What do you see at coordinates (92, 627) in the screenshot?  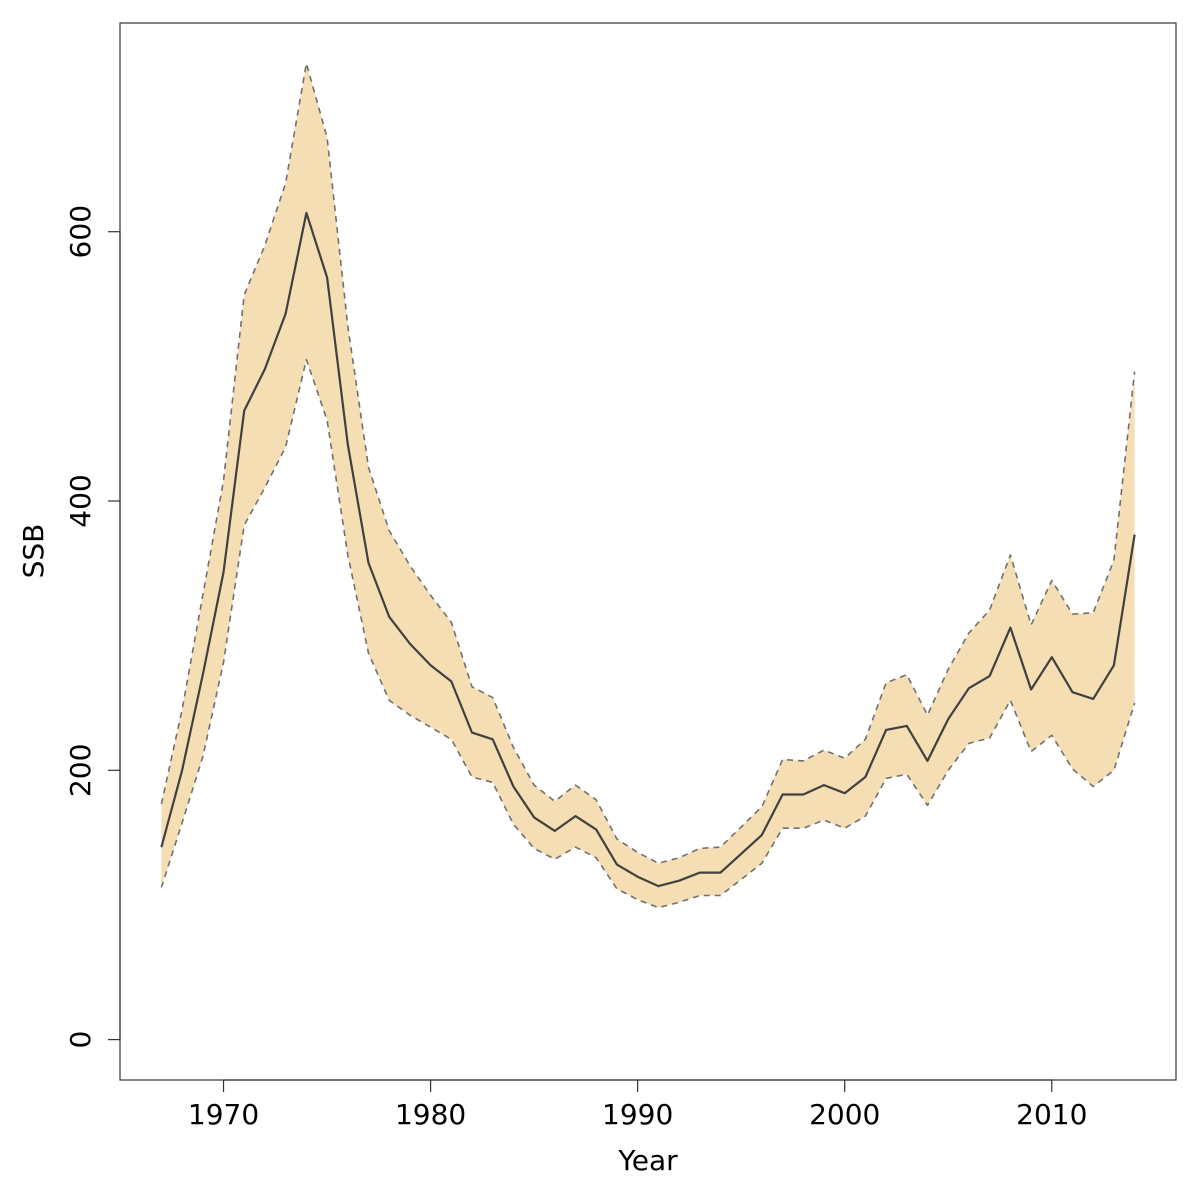 I see `y-axis: 0 200 400 600` at bounding box center [92, 627].